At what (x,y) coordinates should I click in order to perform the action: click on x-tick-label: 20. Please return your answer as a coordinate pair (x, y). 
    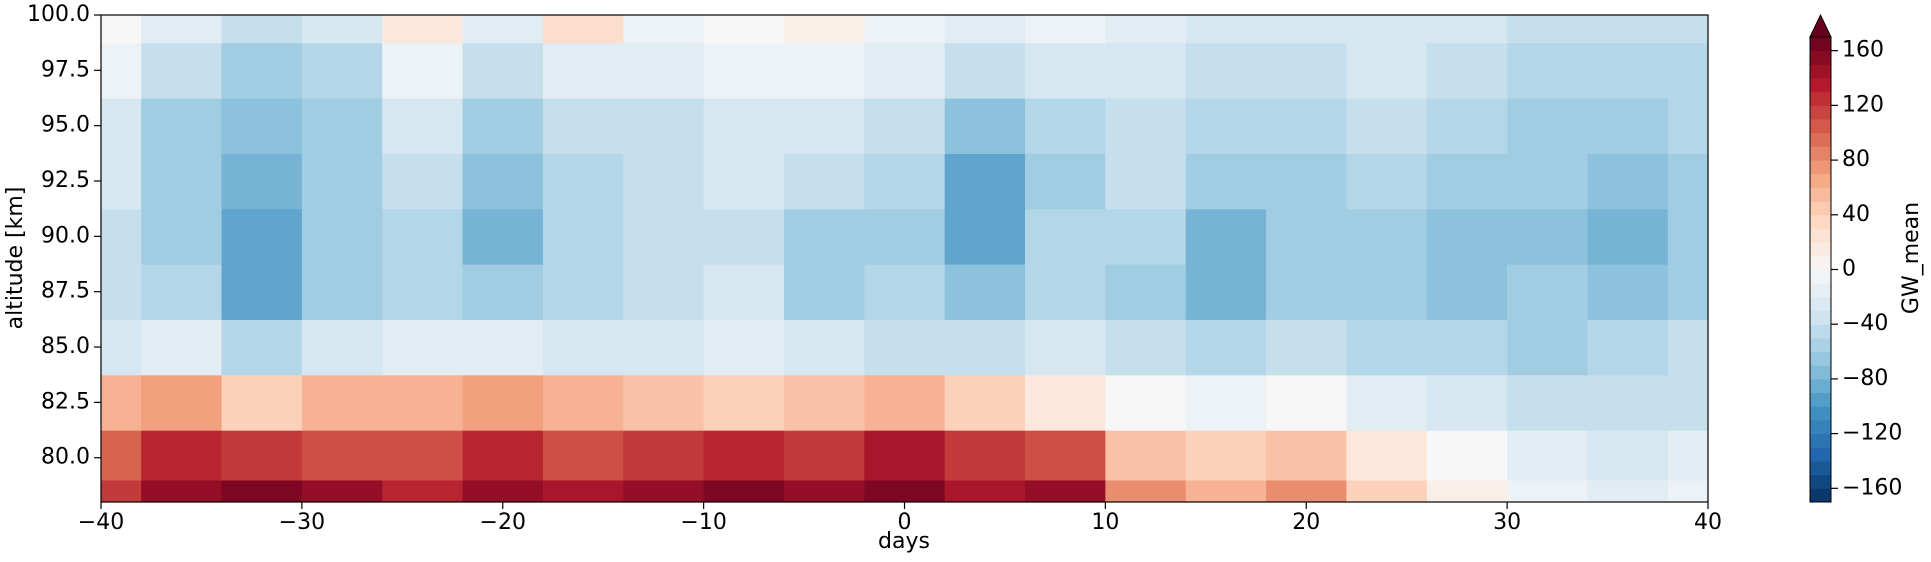
    Looking at the image, I should click on (1306, 522).